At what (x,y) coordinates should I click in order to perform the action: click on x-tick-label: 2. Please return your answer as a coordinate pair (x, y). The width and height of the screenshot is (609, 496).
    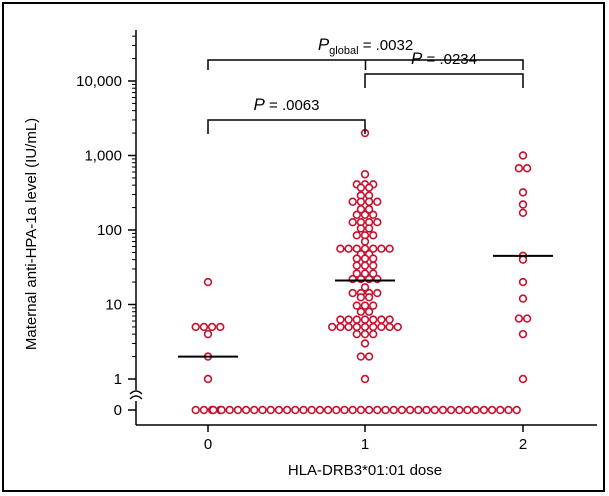
    Looking at the image, I should click on (523, 444).